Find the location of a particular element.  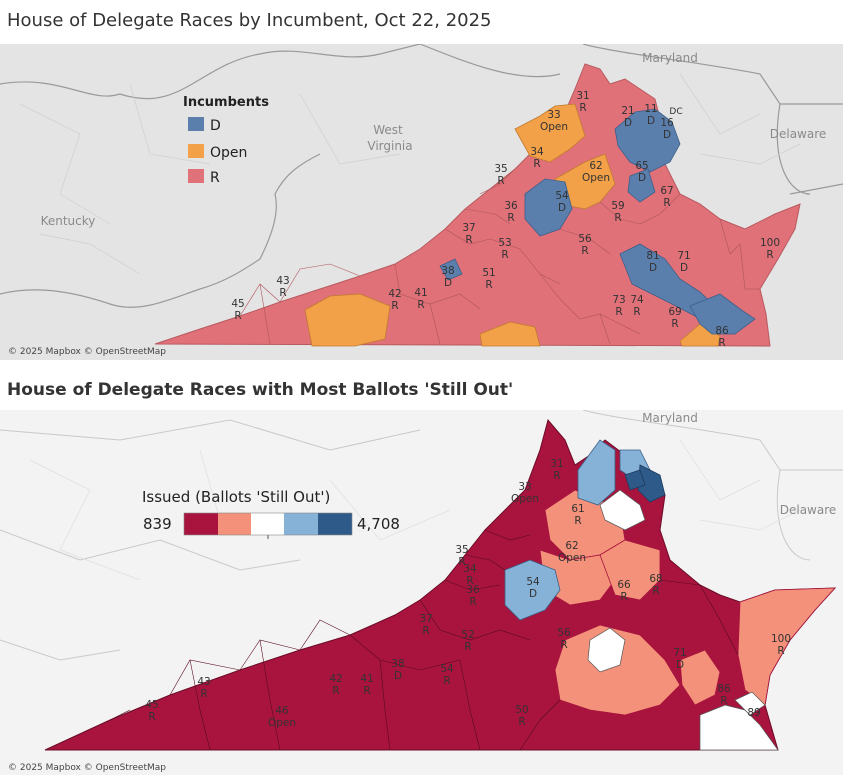

ballots-district-68-party: R is located at coordinates (655, 591).